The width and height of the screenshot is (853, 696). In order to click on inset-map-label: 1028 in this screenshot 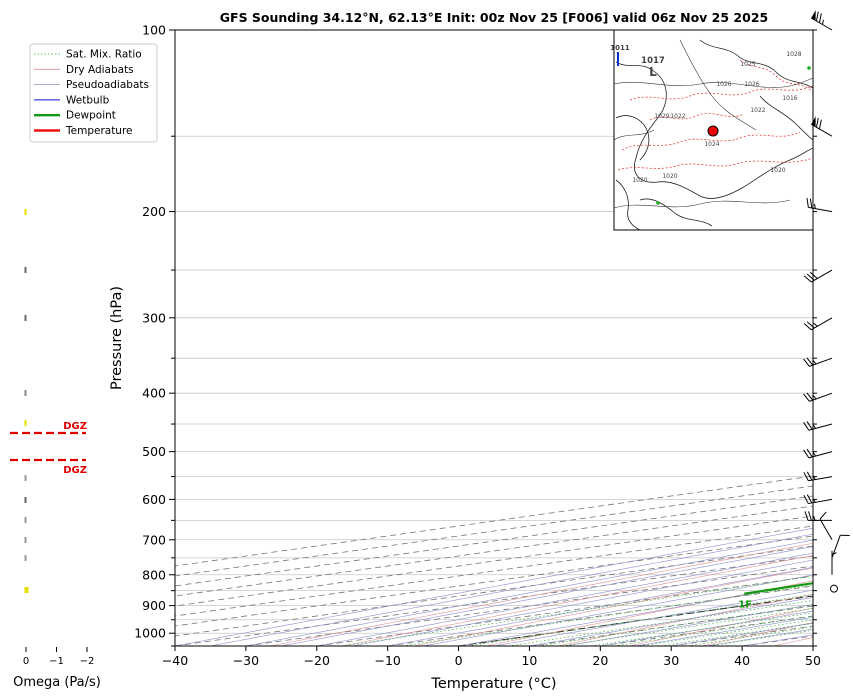, I will do `click(793, 54)`.